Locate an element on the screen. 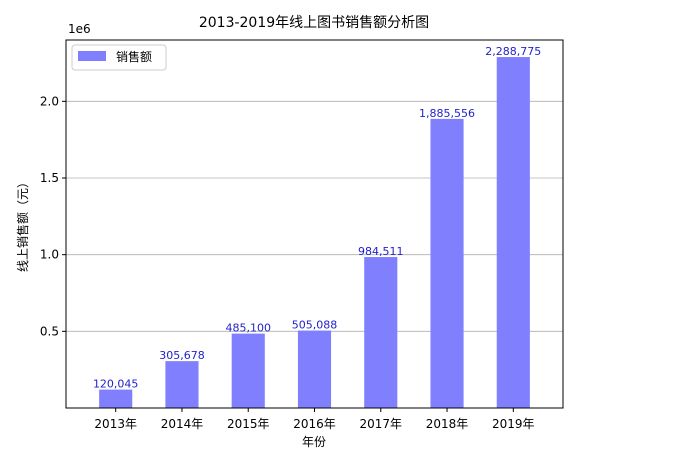 The image size is (695, 466). data-label: 120,045 is located at coordinates (116, 384).